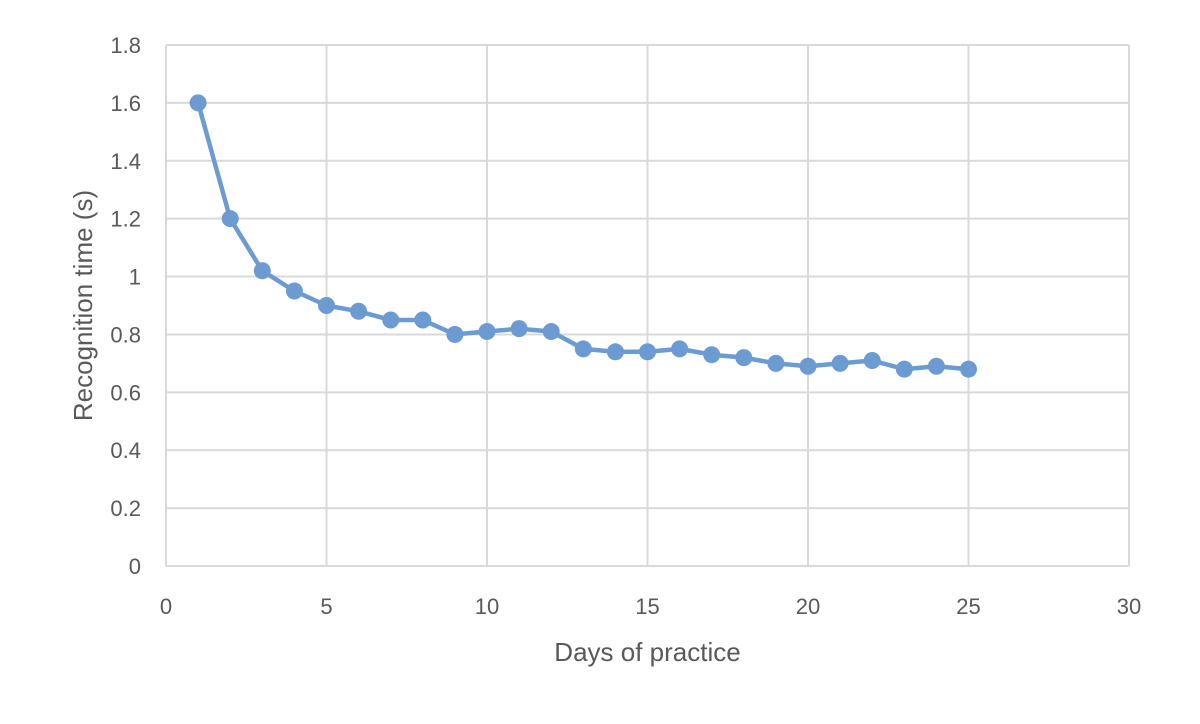  I want to click on x-tick-label: 10, so click(487, 606).